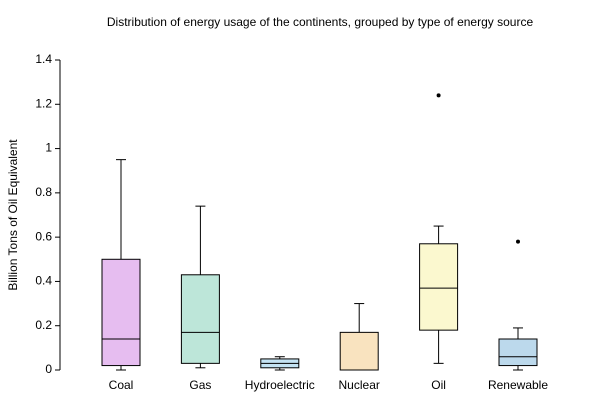  What do you see at coordinates (43, 103) in the screenshot?
I see `y-tick-label: 1.2` at bounding box center [43, 103].